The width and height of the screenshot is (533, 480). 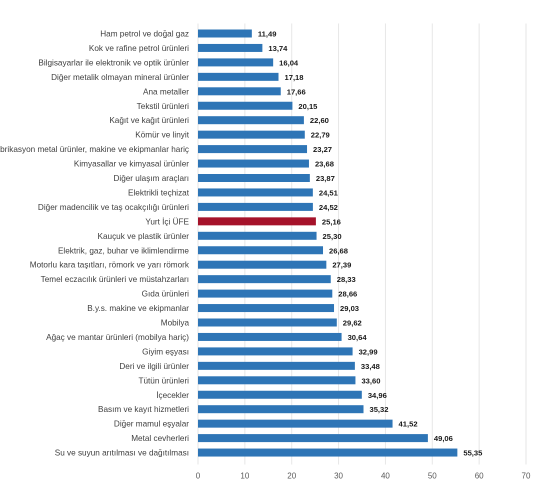 What do you see at coordinates (143, 409) in the screenshot?
I see `category-label-26: Basım ve kayıt hizmetleri` at bounding box center [143, 409].